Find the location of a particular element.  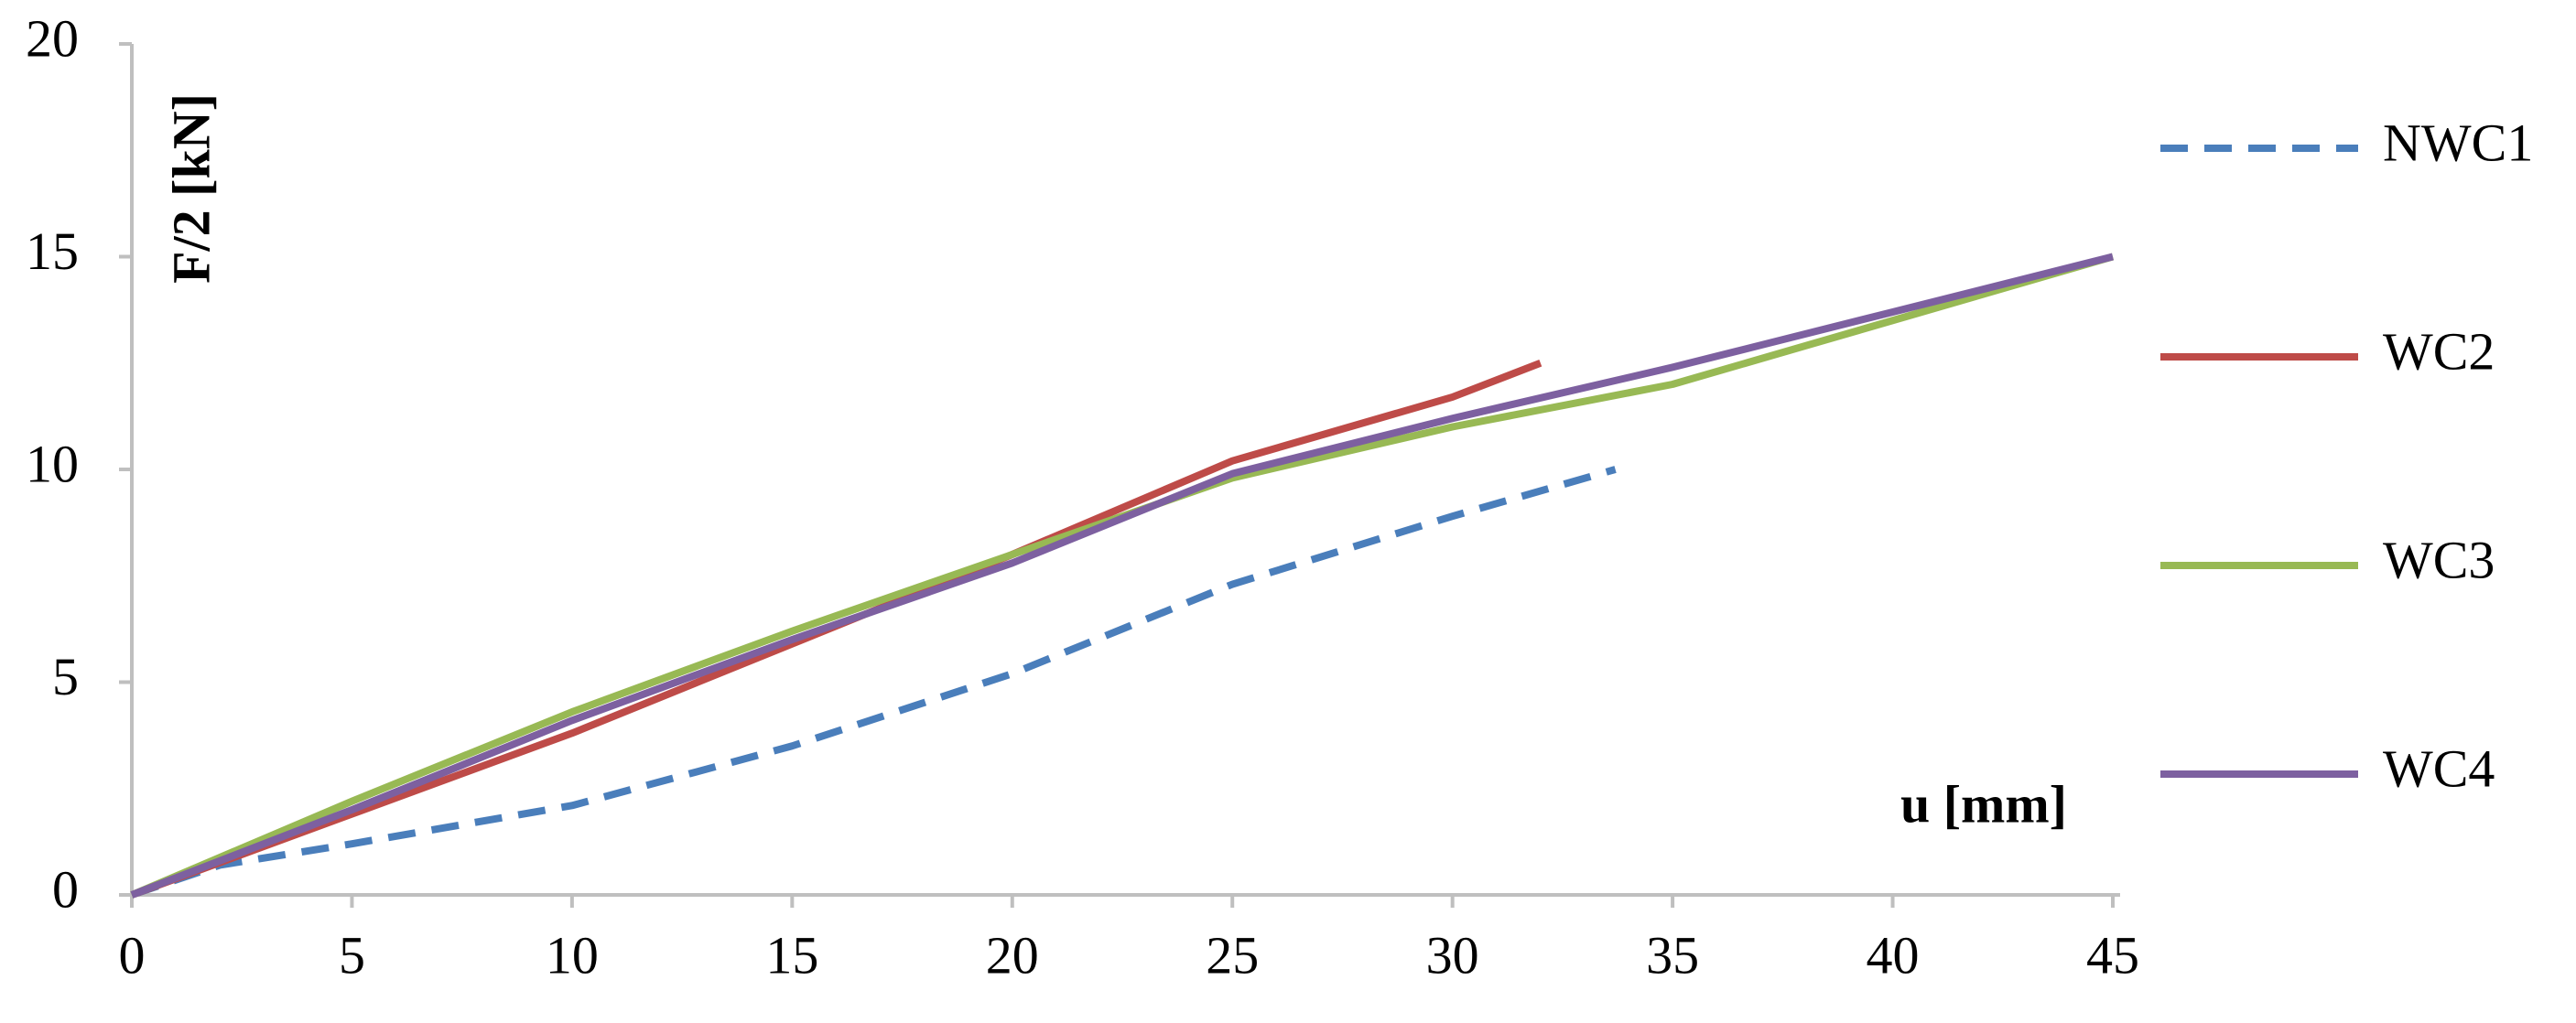

legend-label: NWC1 is located at coordinates (2458, 142).